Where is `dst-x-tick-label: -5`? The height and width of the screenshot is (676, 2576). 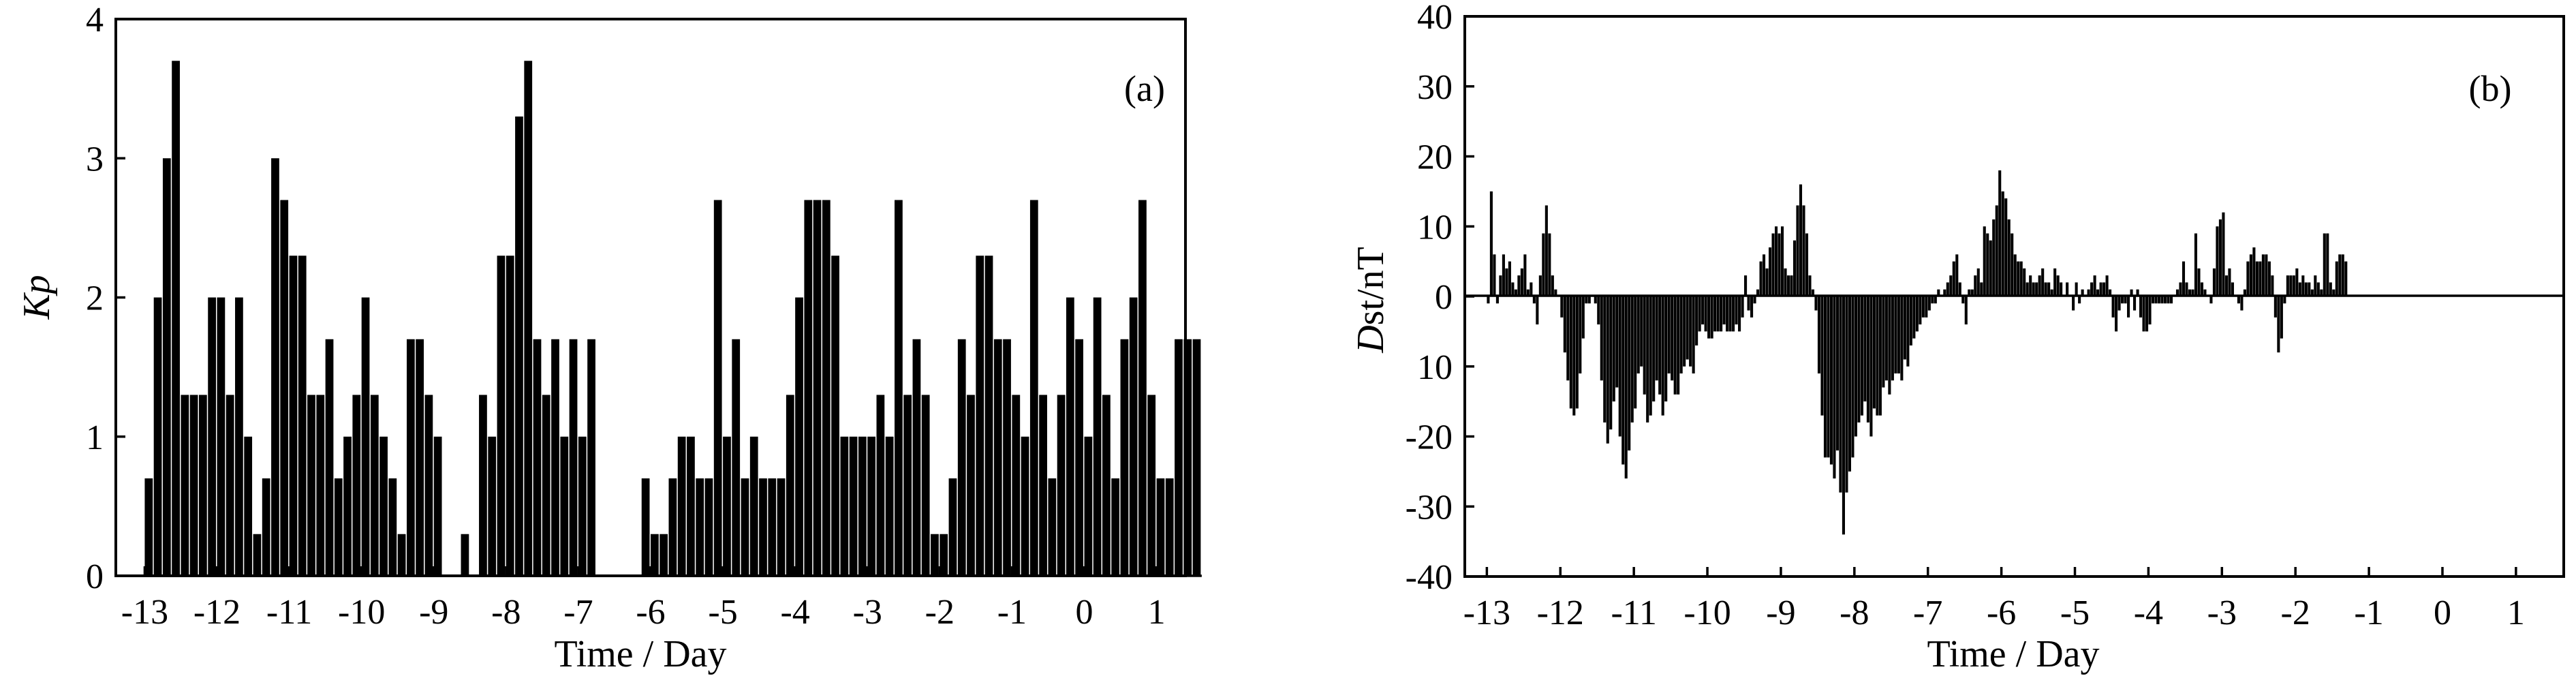 dst-x-tick-label: -5 is located at coordinates (2075, 613).